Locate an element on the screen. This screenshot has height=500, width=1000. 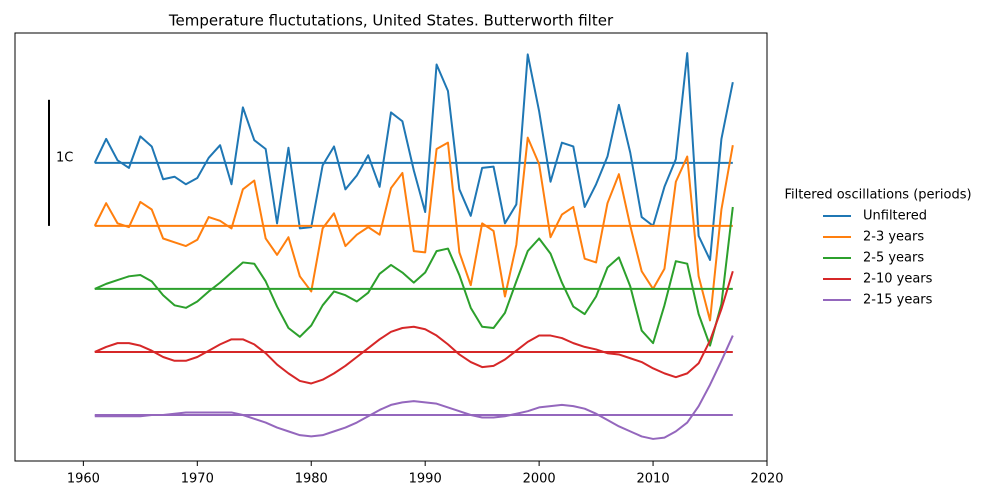
legend-label: 2-10 years is located at coordinates (898, 279).